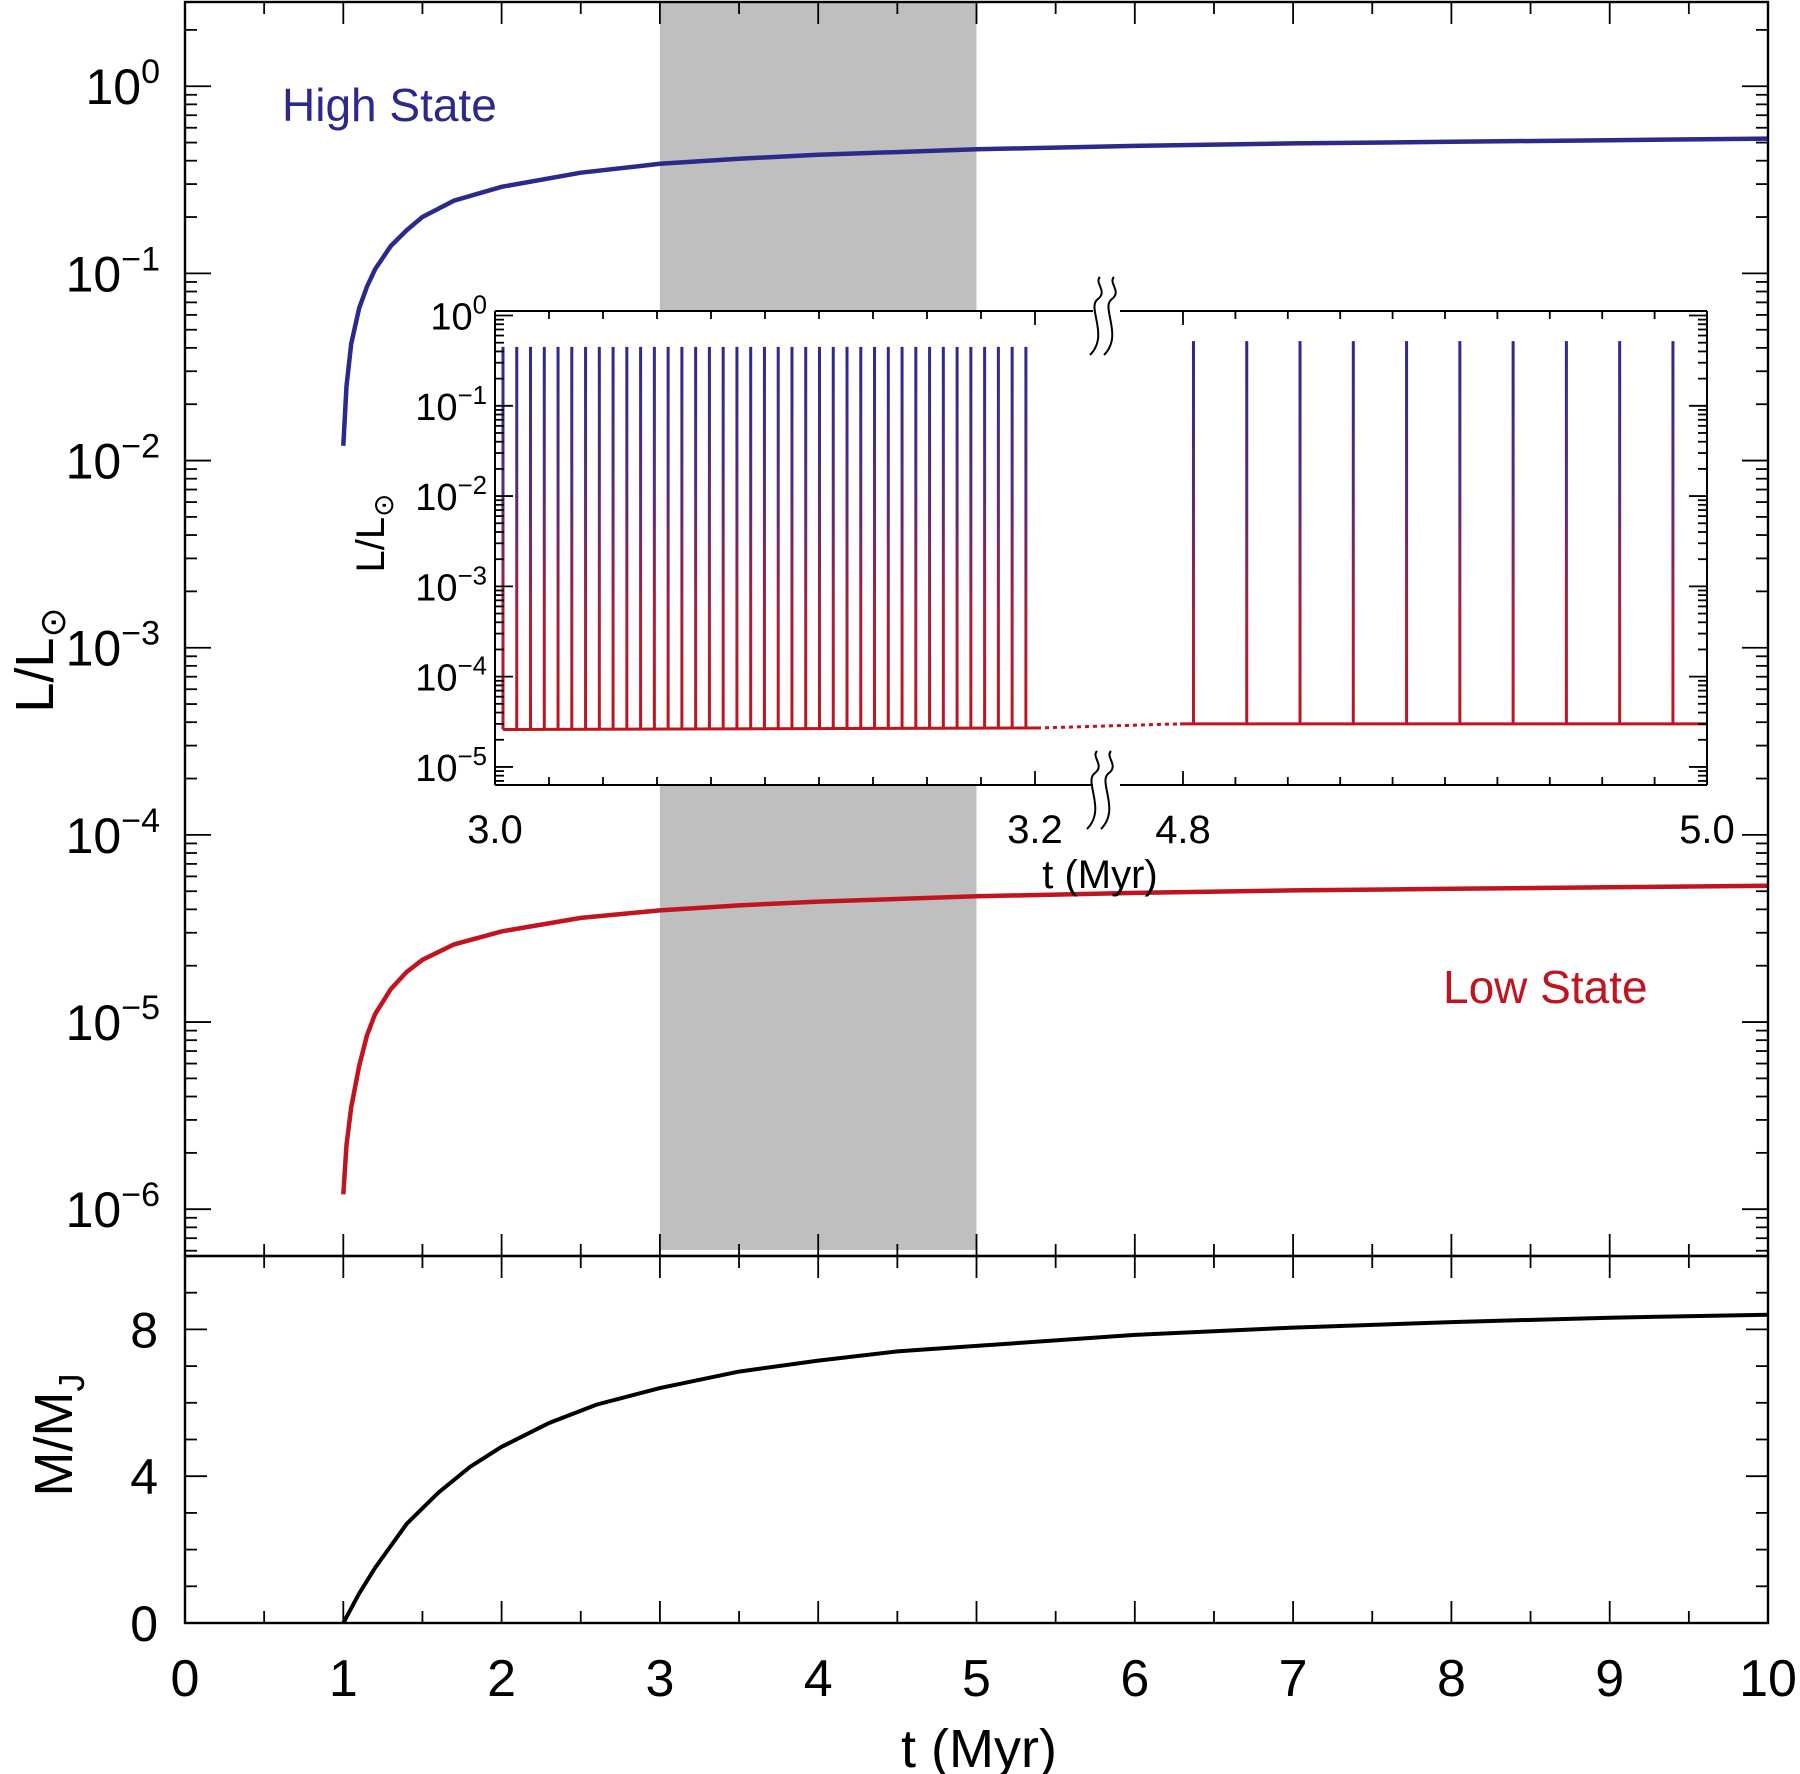  What do you see at coordinates (144, 1477) in the screenshot?
I see `y-tick-label: 4` at bounding box center [144, 1477].